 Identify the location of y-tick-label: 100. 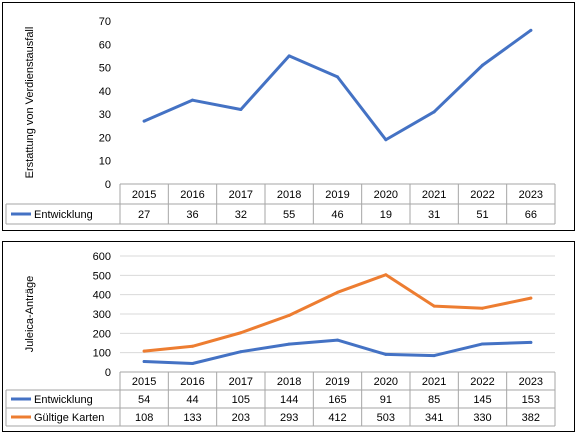
(102, 354).